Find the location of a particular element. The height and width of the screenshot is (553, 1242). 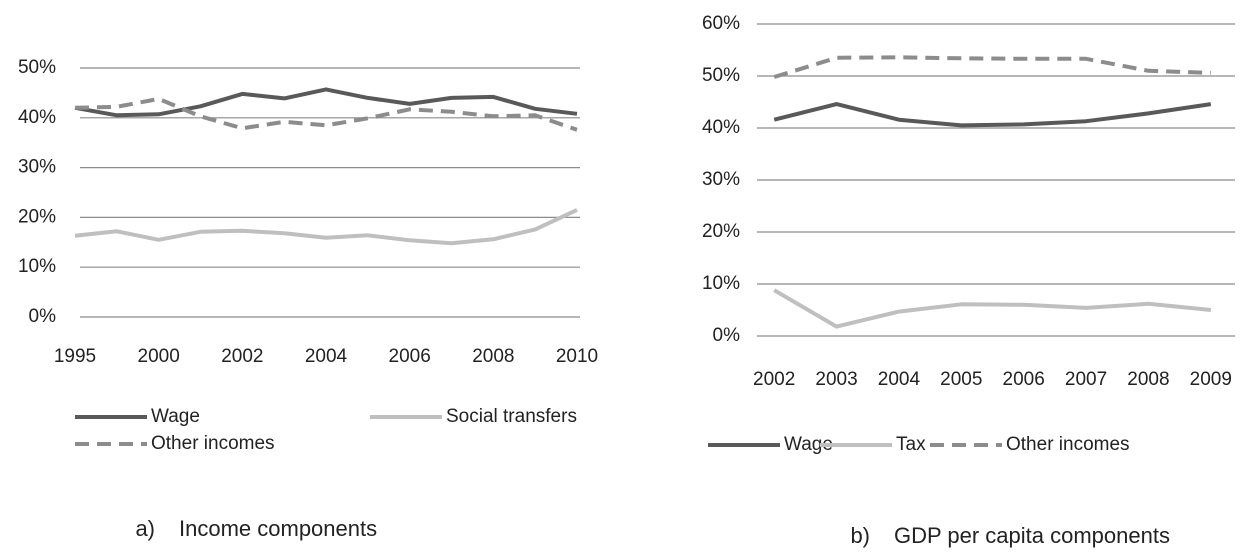

x-tick-label: 2003 is located at coordinates (836, 379).